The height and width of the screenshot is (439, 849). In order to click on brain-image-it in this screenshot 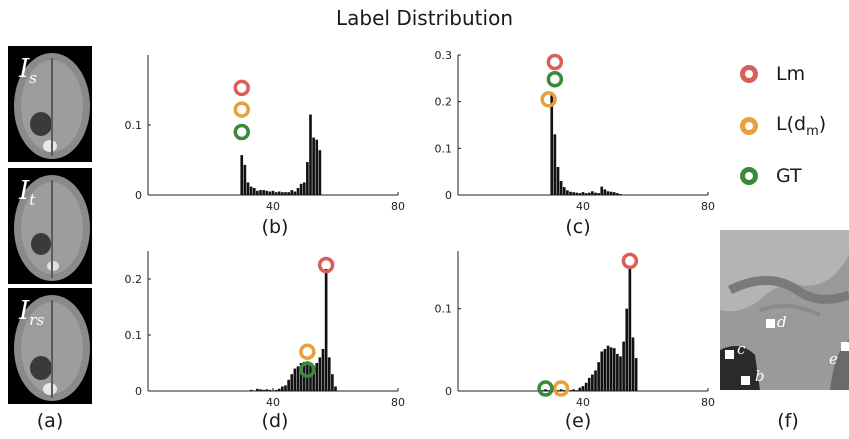, I will do `click(52, 228)`.